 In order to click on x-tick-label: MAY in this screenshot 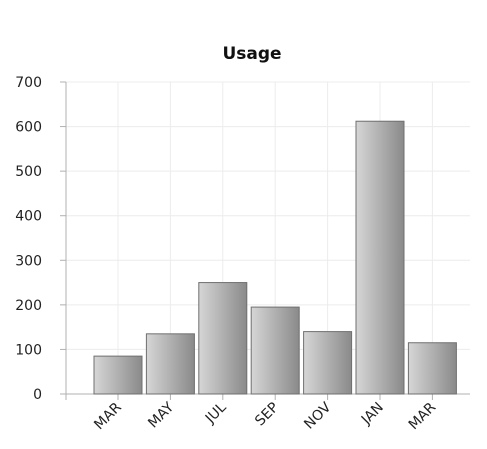, I will do `click(161, 415)`.